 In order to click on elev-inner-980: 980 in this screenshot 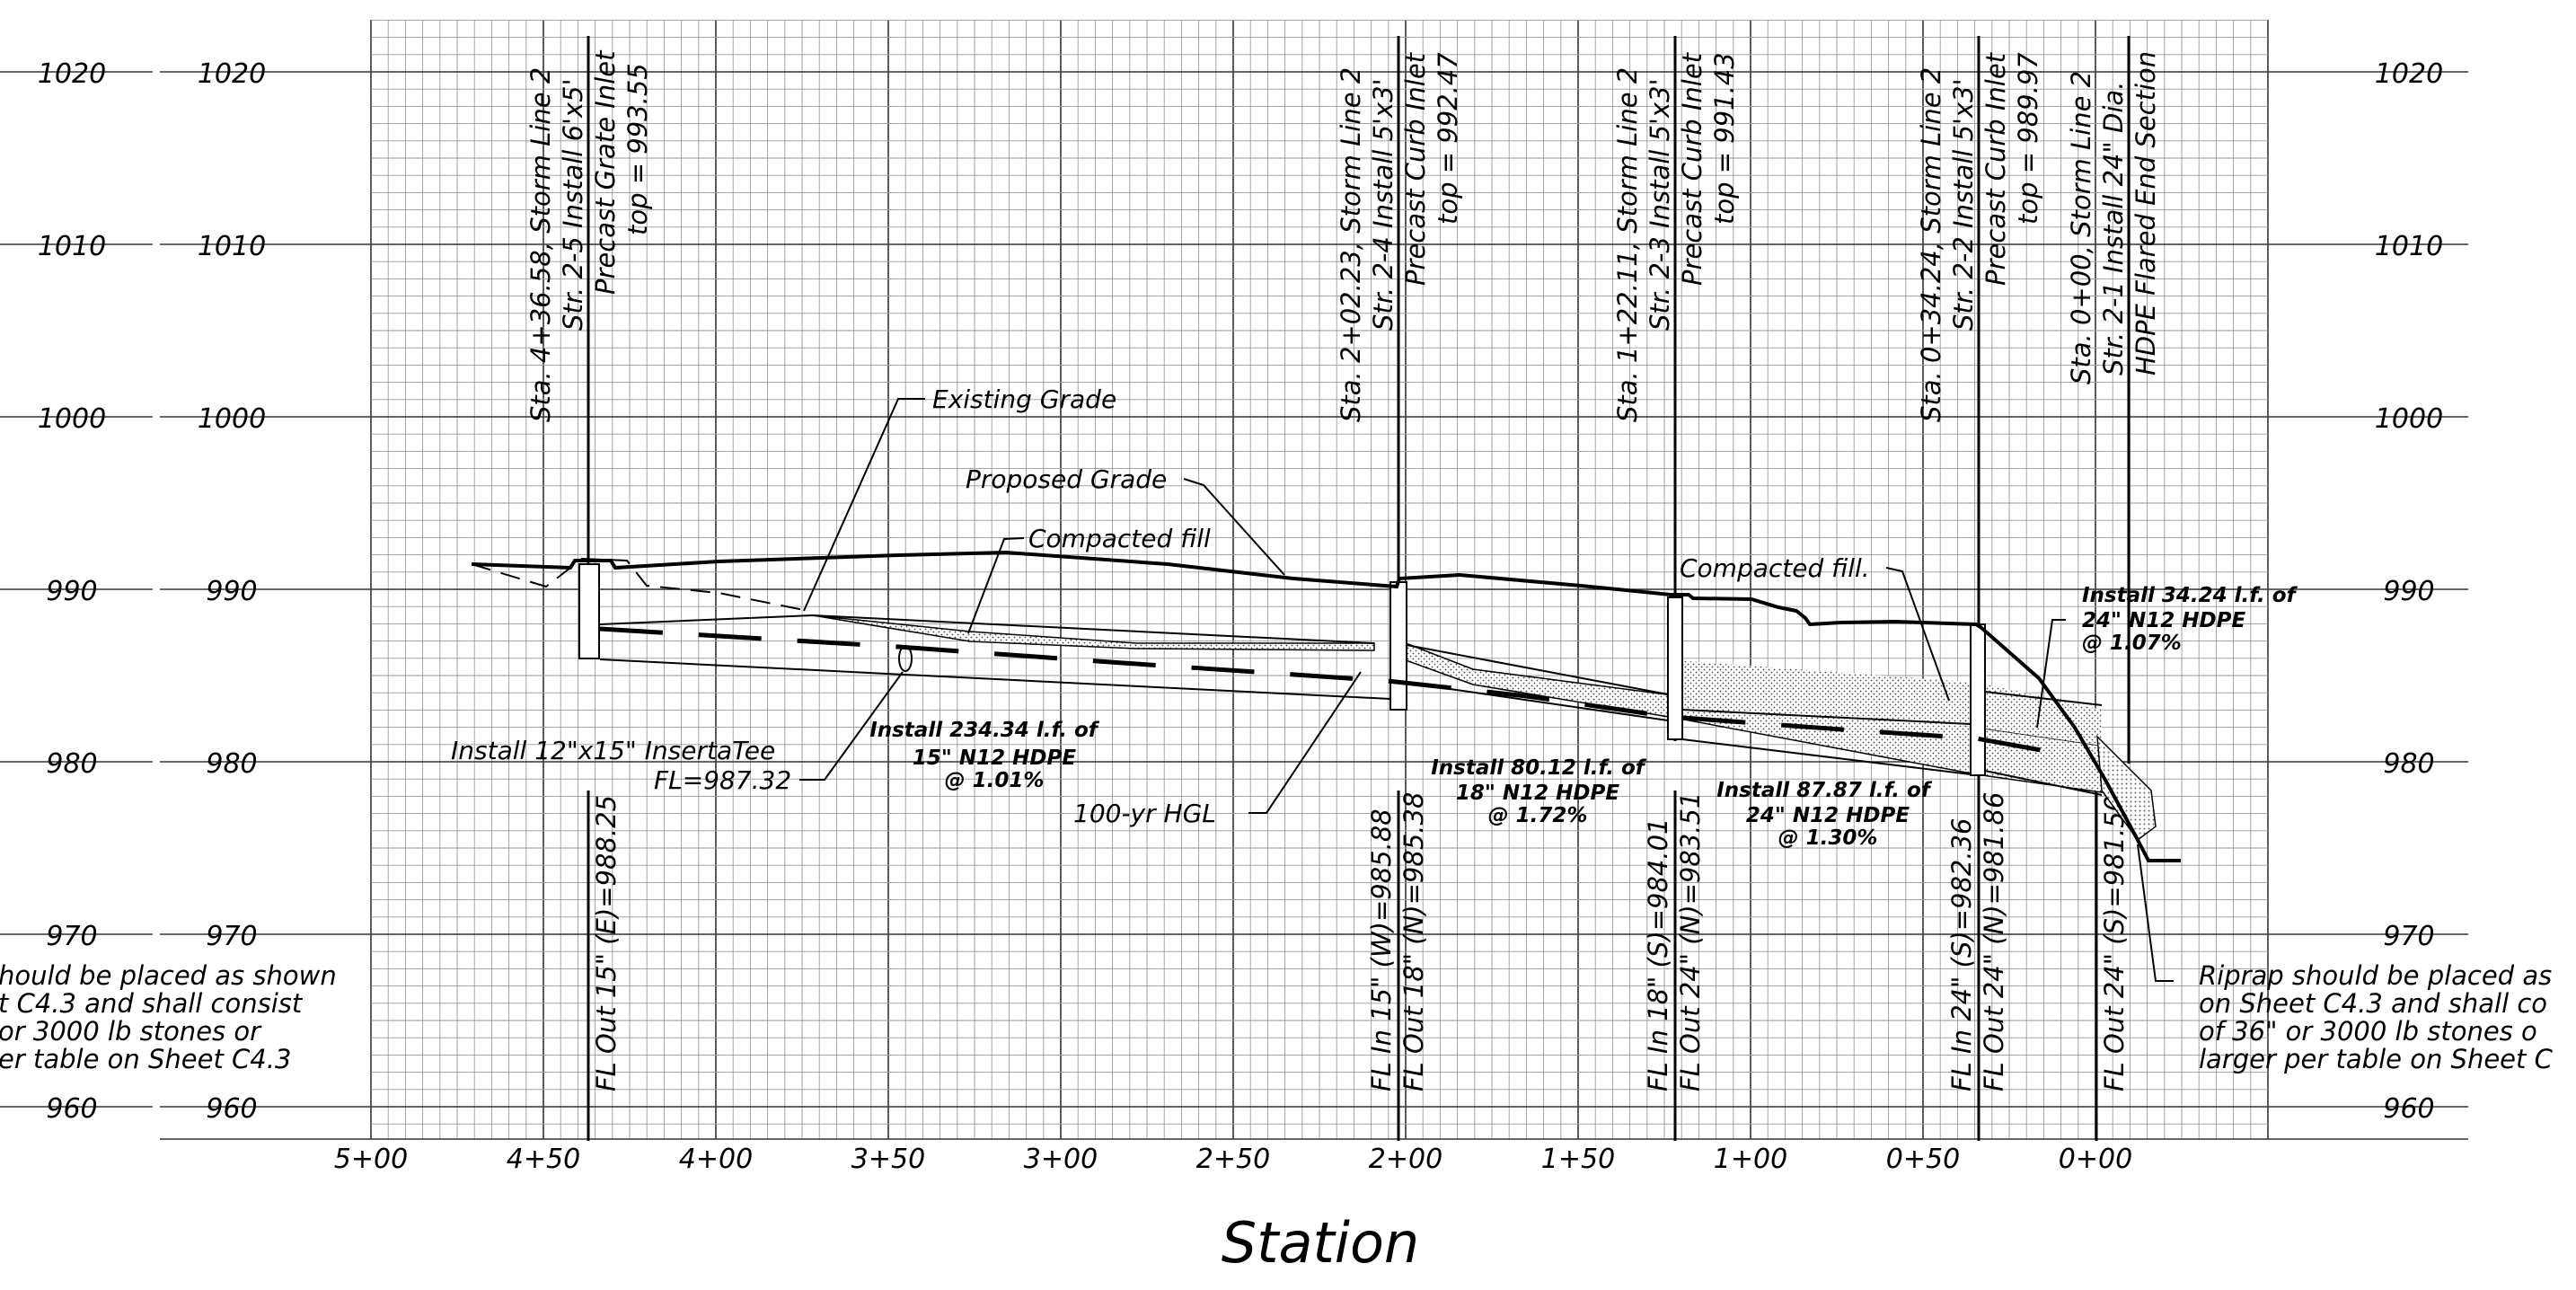, I will do `click(231, 764)`.